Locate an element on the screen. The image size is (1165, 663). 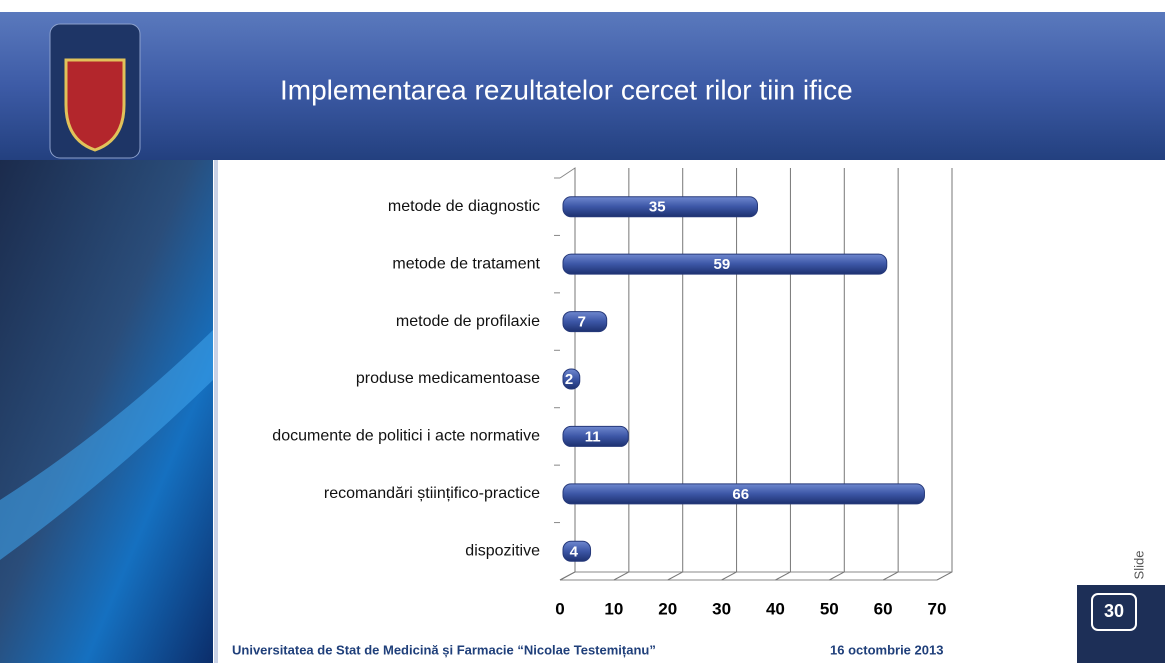
y-tick-label: metode de tratament is located at coordinates (466, 263).